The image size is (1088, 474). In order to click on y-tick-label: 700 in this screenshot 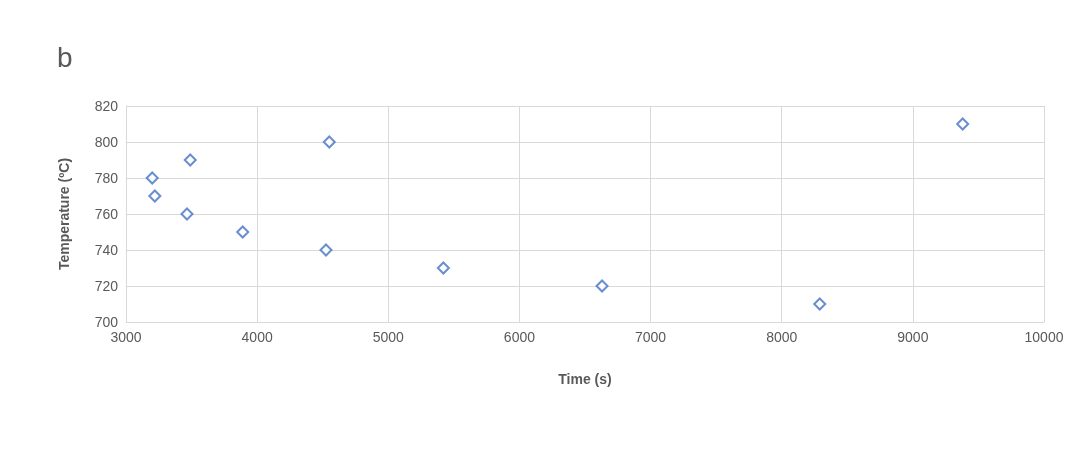, I will do `click(106, 322)`.